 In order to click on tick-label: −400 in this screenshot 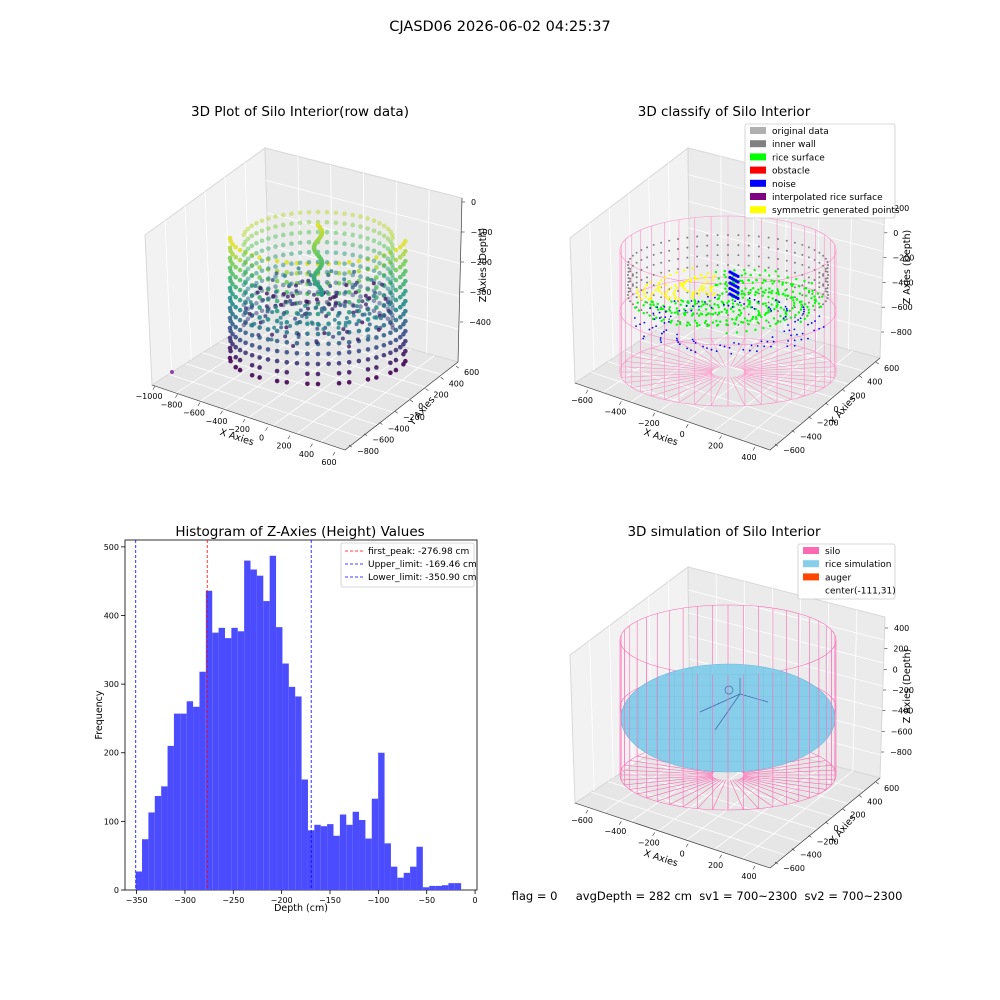, I will do `click(615, 831)`.